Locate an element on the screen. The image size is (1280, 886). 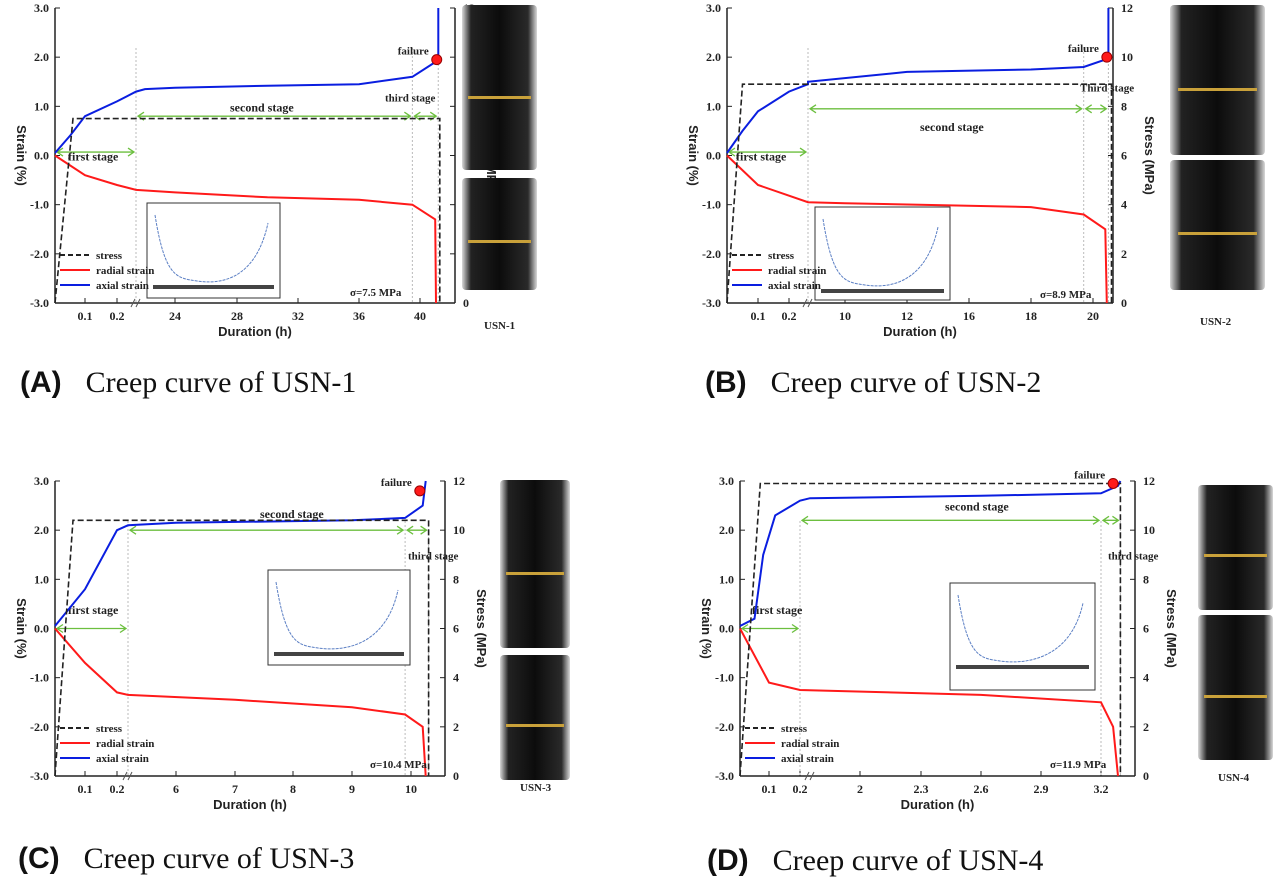
x-tick-label: 12 is located at coordinates (907, 316).